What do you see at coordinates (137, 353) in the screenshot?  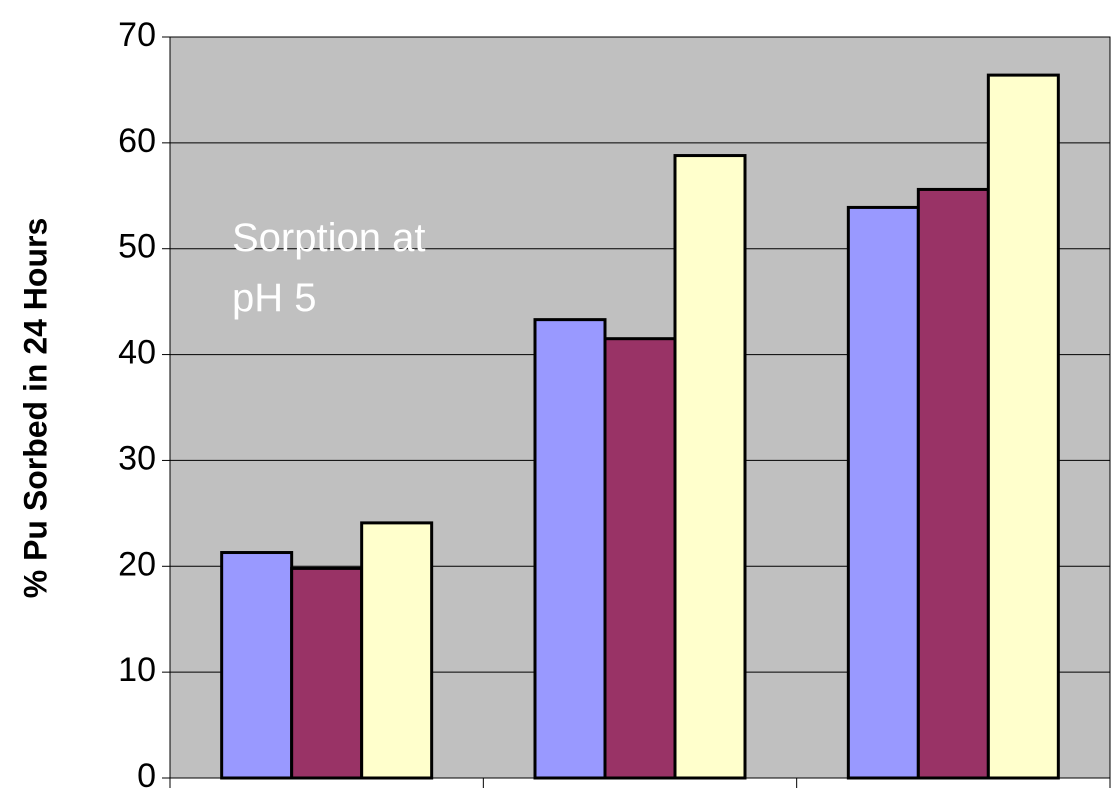 I see `y-tick-label: 40` at bounding box center [137, 353].